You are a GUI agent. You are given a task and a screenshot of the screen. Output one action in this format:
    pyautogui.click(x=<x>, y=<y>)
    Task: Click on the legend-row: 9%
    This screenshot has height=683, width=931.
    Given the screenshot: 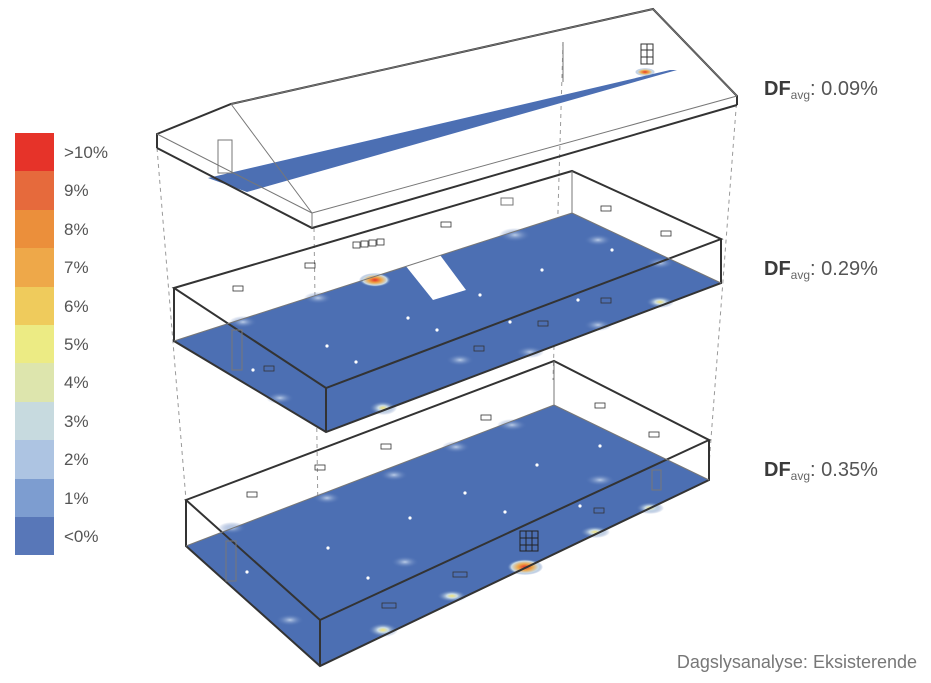 What is the action you would take?
    pyautogui.click(x=75, y=190)
    